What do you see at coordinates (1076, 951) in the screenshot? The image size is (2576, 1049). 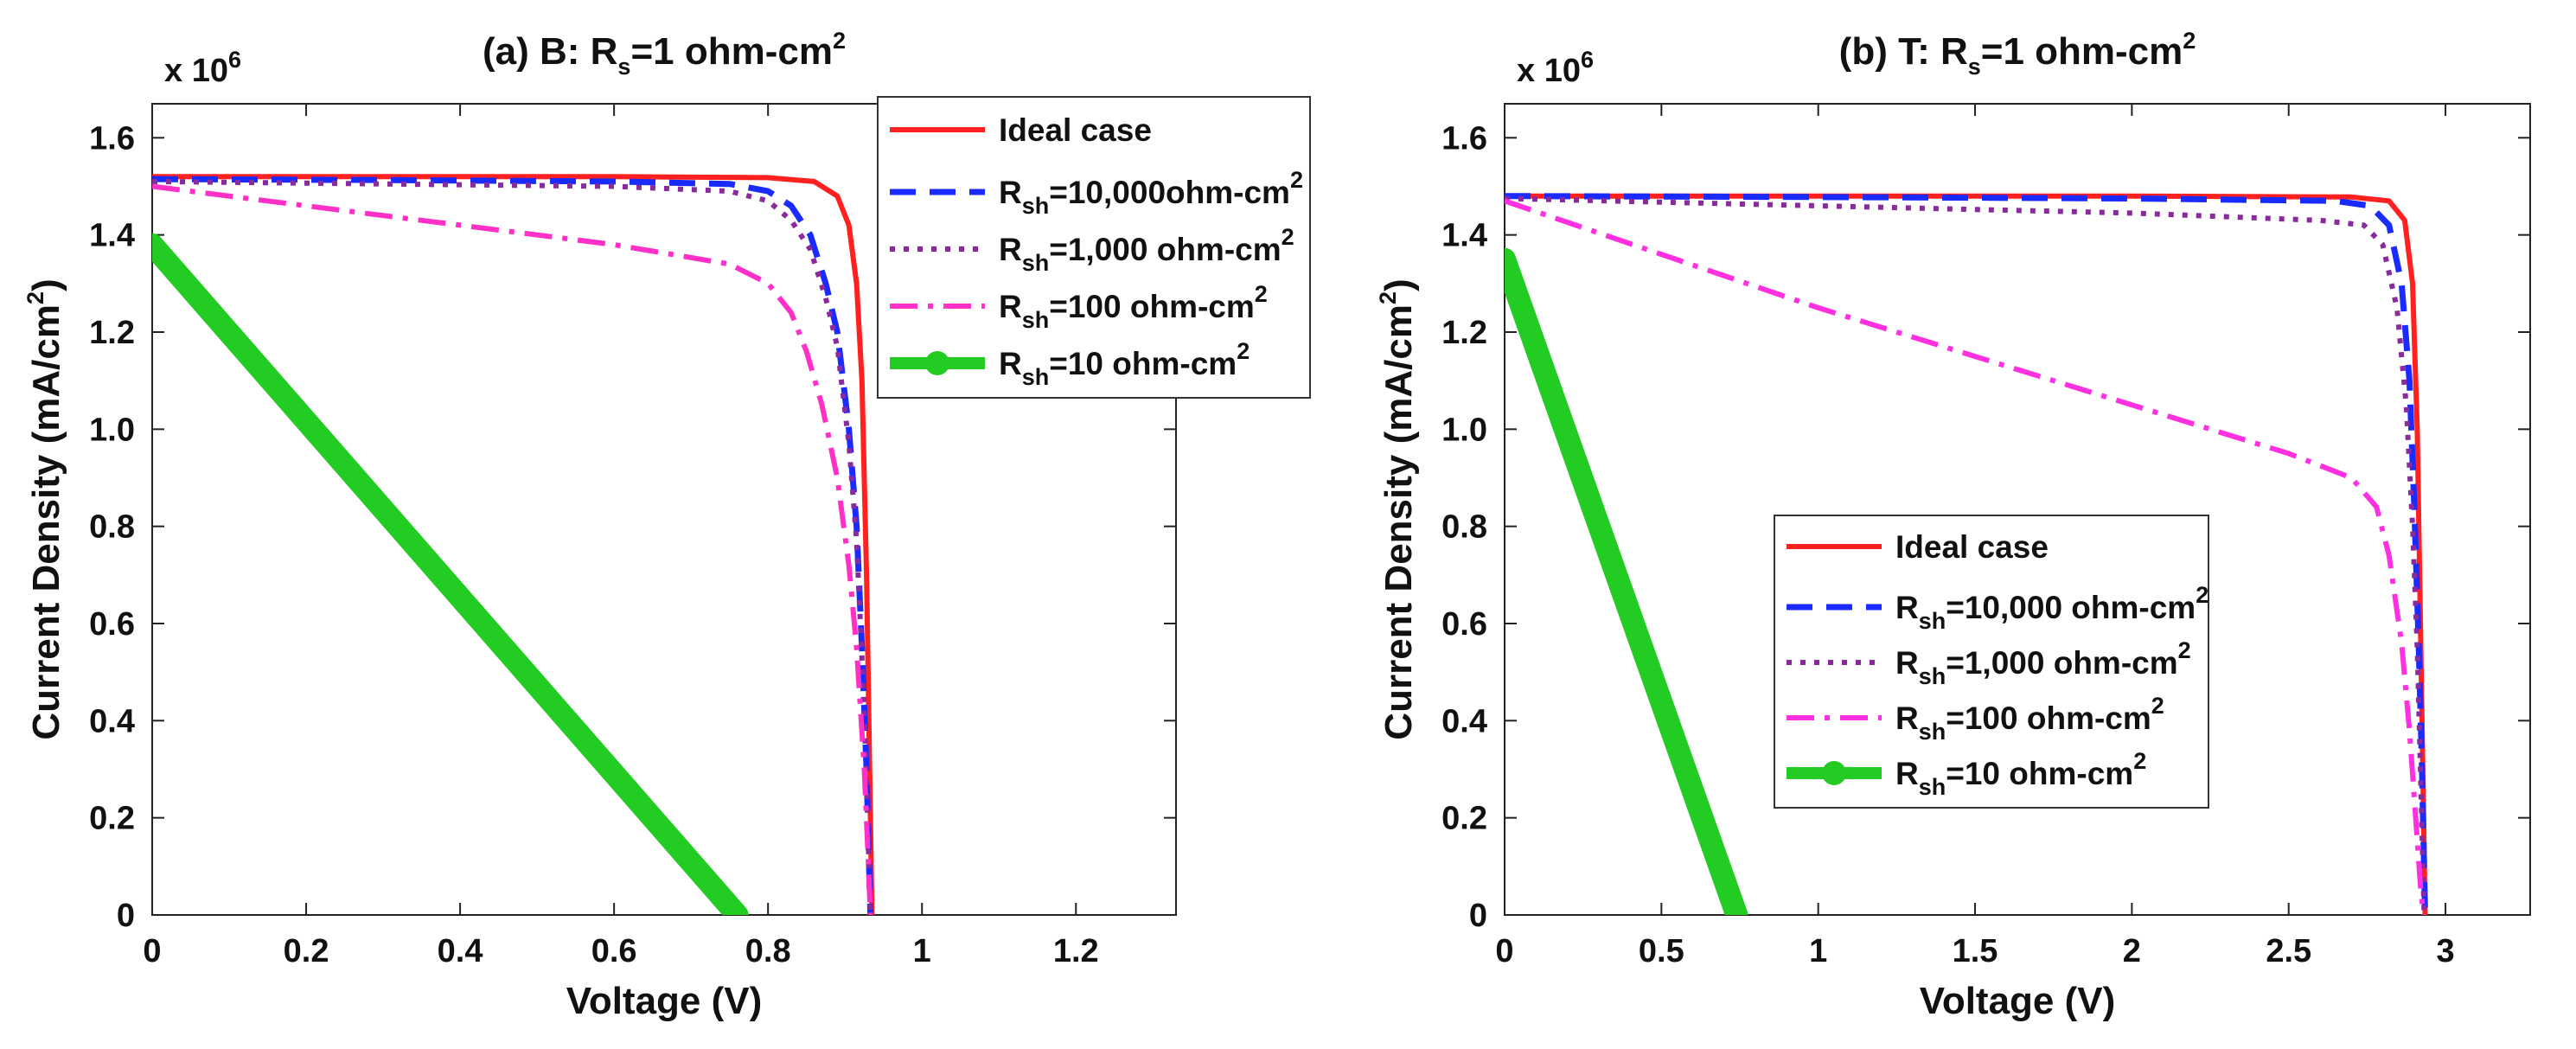 I see `x-tick-label: 1.2` at bounding box center [1076, 951].